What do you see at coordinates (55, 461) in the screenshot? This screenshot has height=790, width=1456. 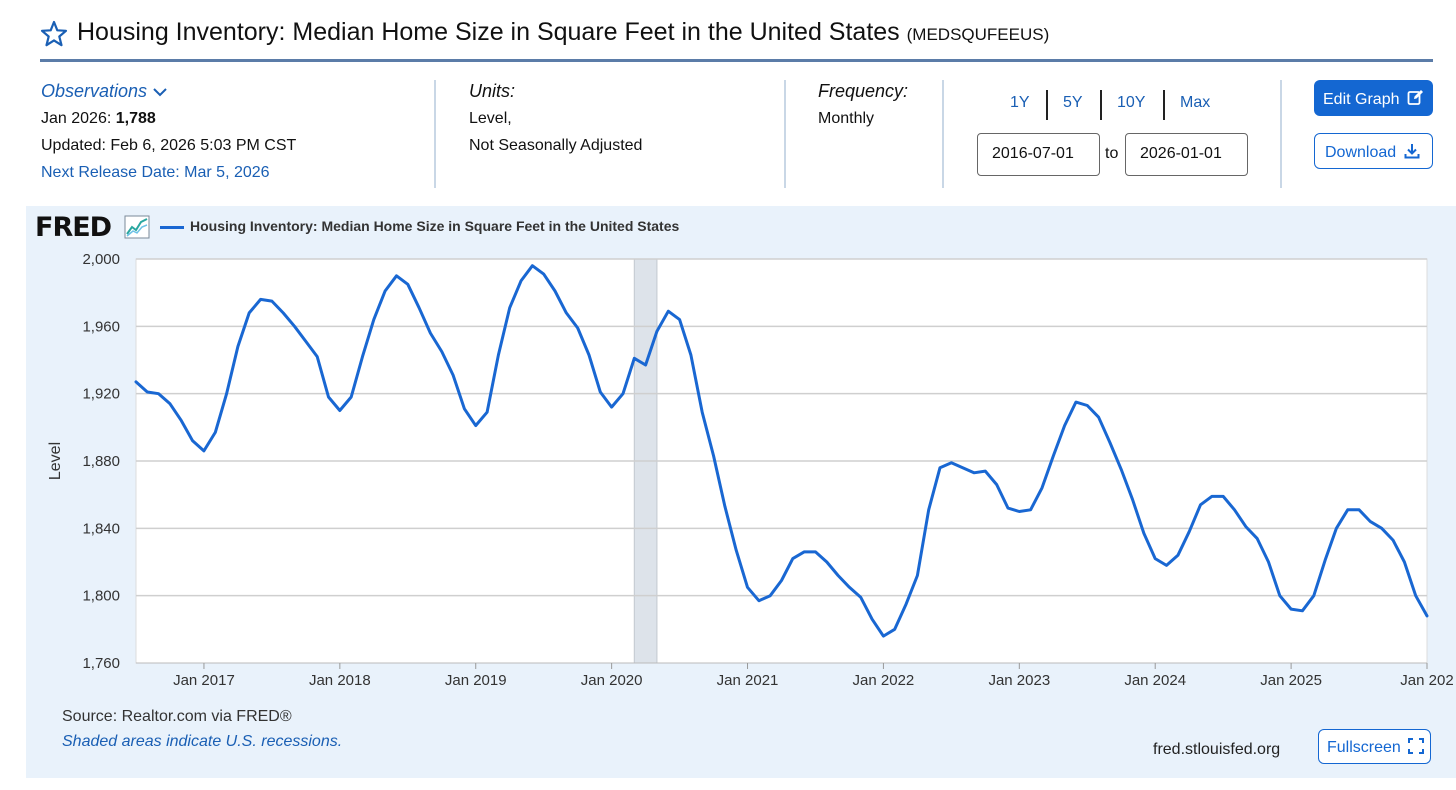 I see `y-axis-label: Level` at bounding box center [55, 461].